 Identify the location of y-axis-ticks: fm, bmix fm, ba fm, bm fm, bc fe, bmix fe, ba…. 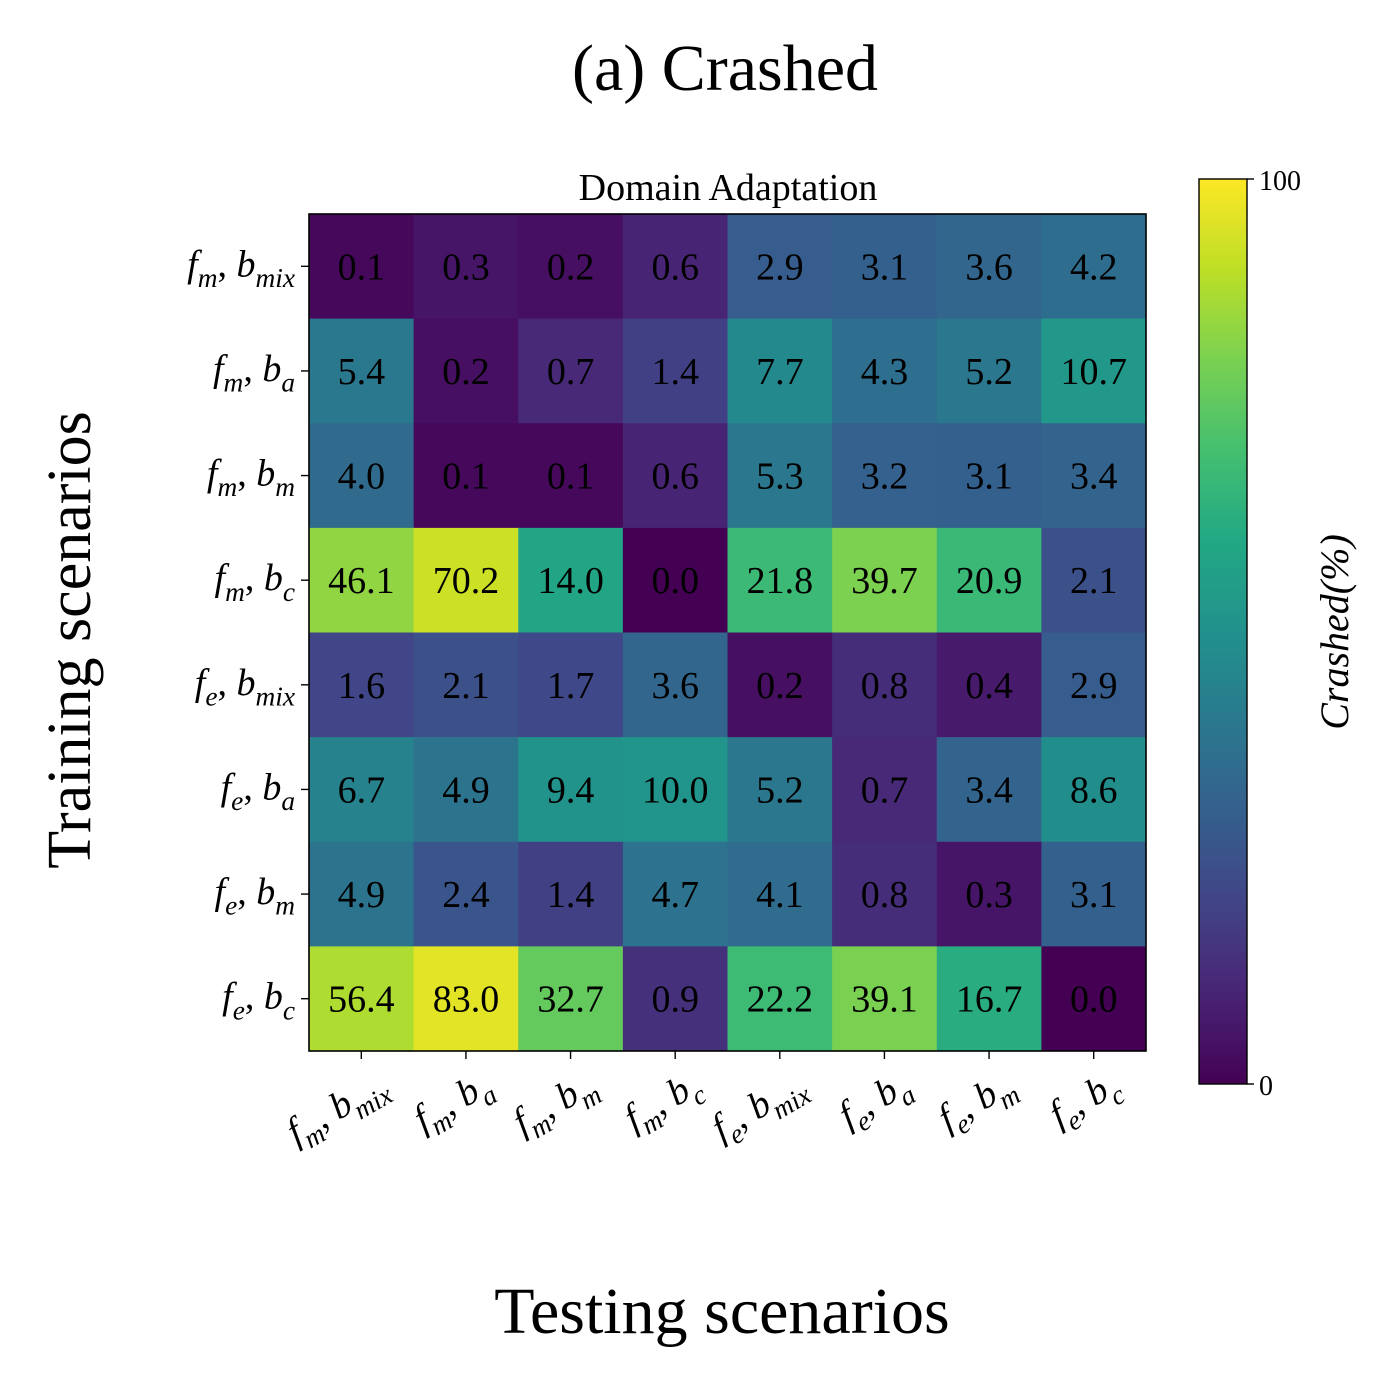
(248, 634).